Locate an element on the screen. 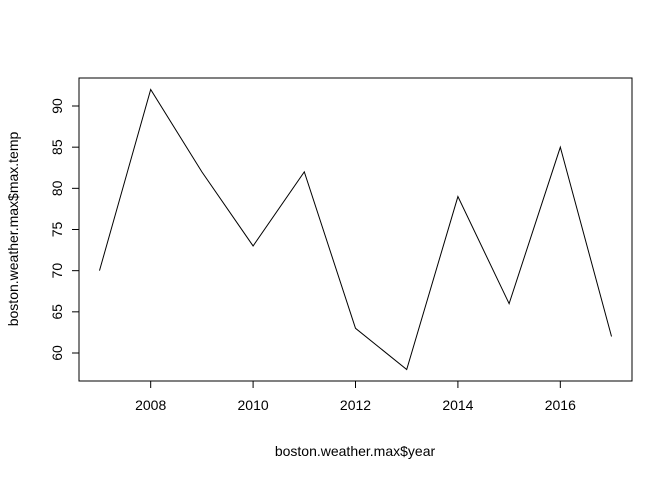 Image resolution: width=672 pixels, height=480 pixels. y-tick-label: 75 is located at coordinates (57, 230).